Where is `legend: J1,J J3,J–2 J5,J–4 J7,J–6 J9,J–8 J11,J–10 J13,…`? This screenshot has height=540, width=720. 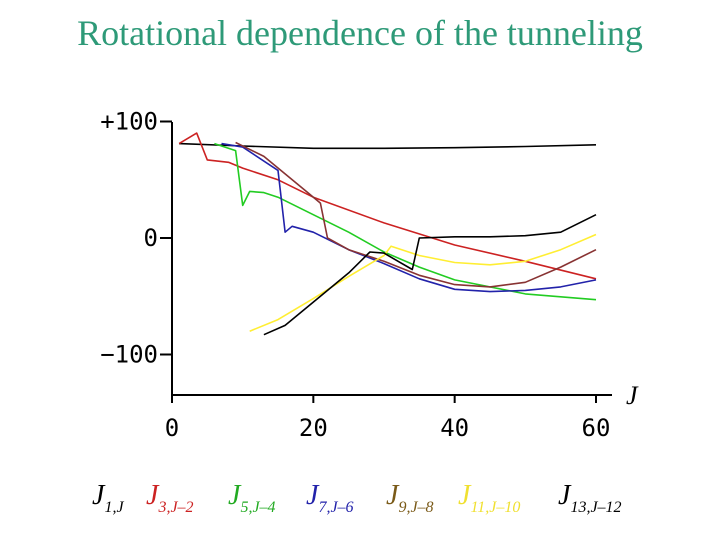
legend: J1,J J3,J–2 J5,J–4 J7,J–6 J9,J–8 J11,J–10 J13,… is located at coordinates (357, 498).